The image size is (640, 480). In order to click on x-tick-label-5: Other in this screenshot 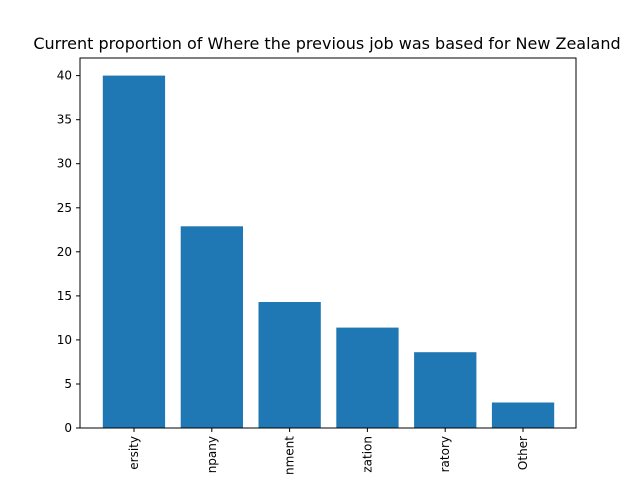, I will do `click(523, 453)`.